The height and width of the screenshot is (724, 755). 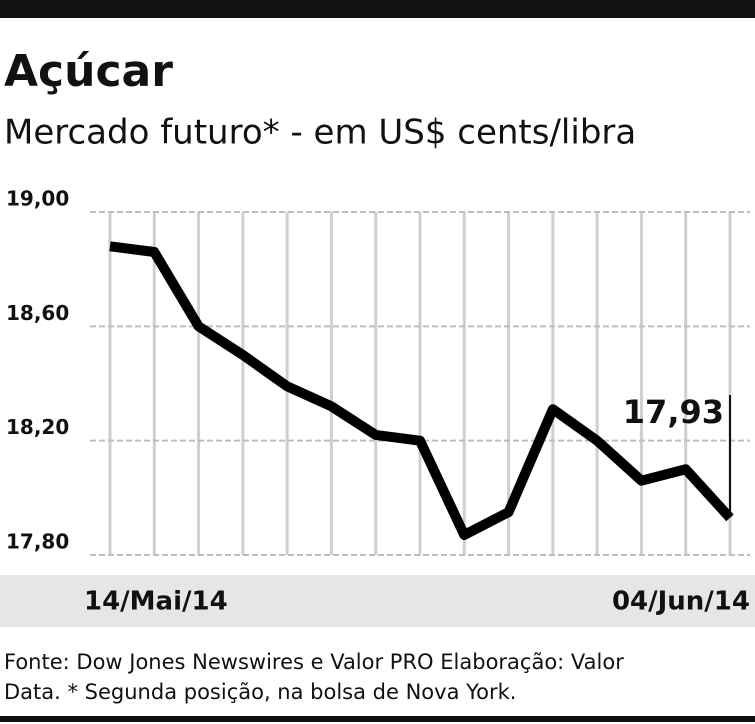 What do you see at coordinates (673, 412) in the screenshot?
I see `value-label: 17,93` at bounding box center [673, 412].